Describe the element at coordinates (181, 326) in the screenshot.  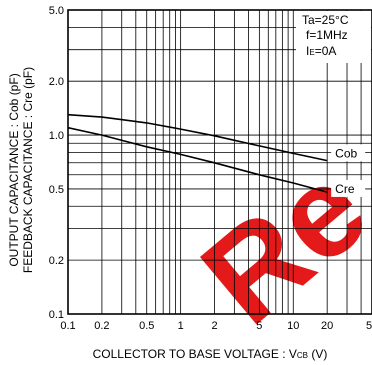
I see `x-tick-label: 1` at that location.